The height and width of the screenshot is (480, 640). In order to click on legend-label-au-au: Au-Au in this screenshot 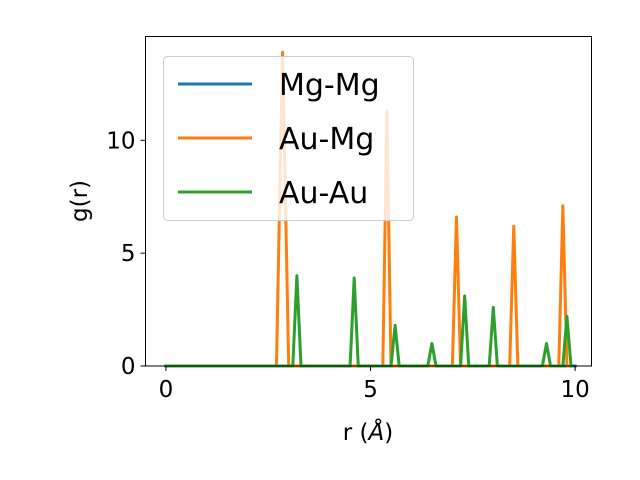, I will do `click(323, 193)`.